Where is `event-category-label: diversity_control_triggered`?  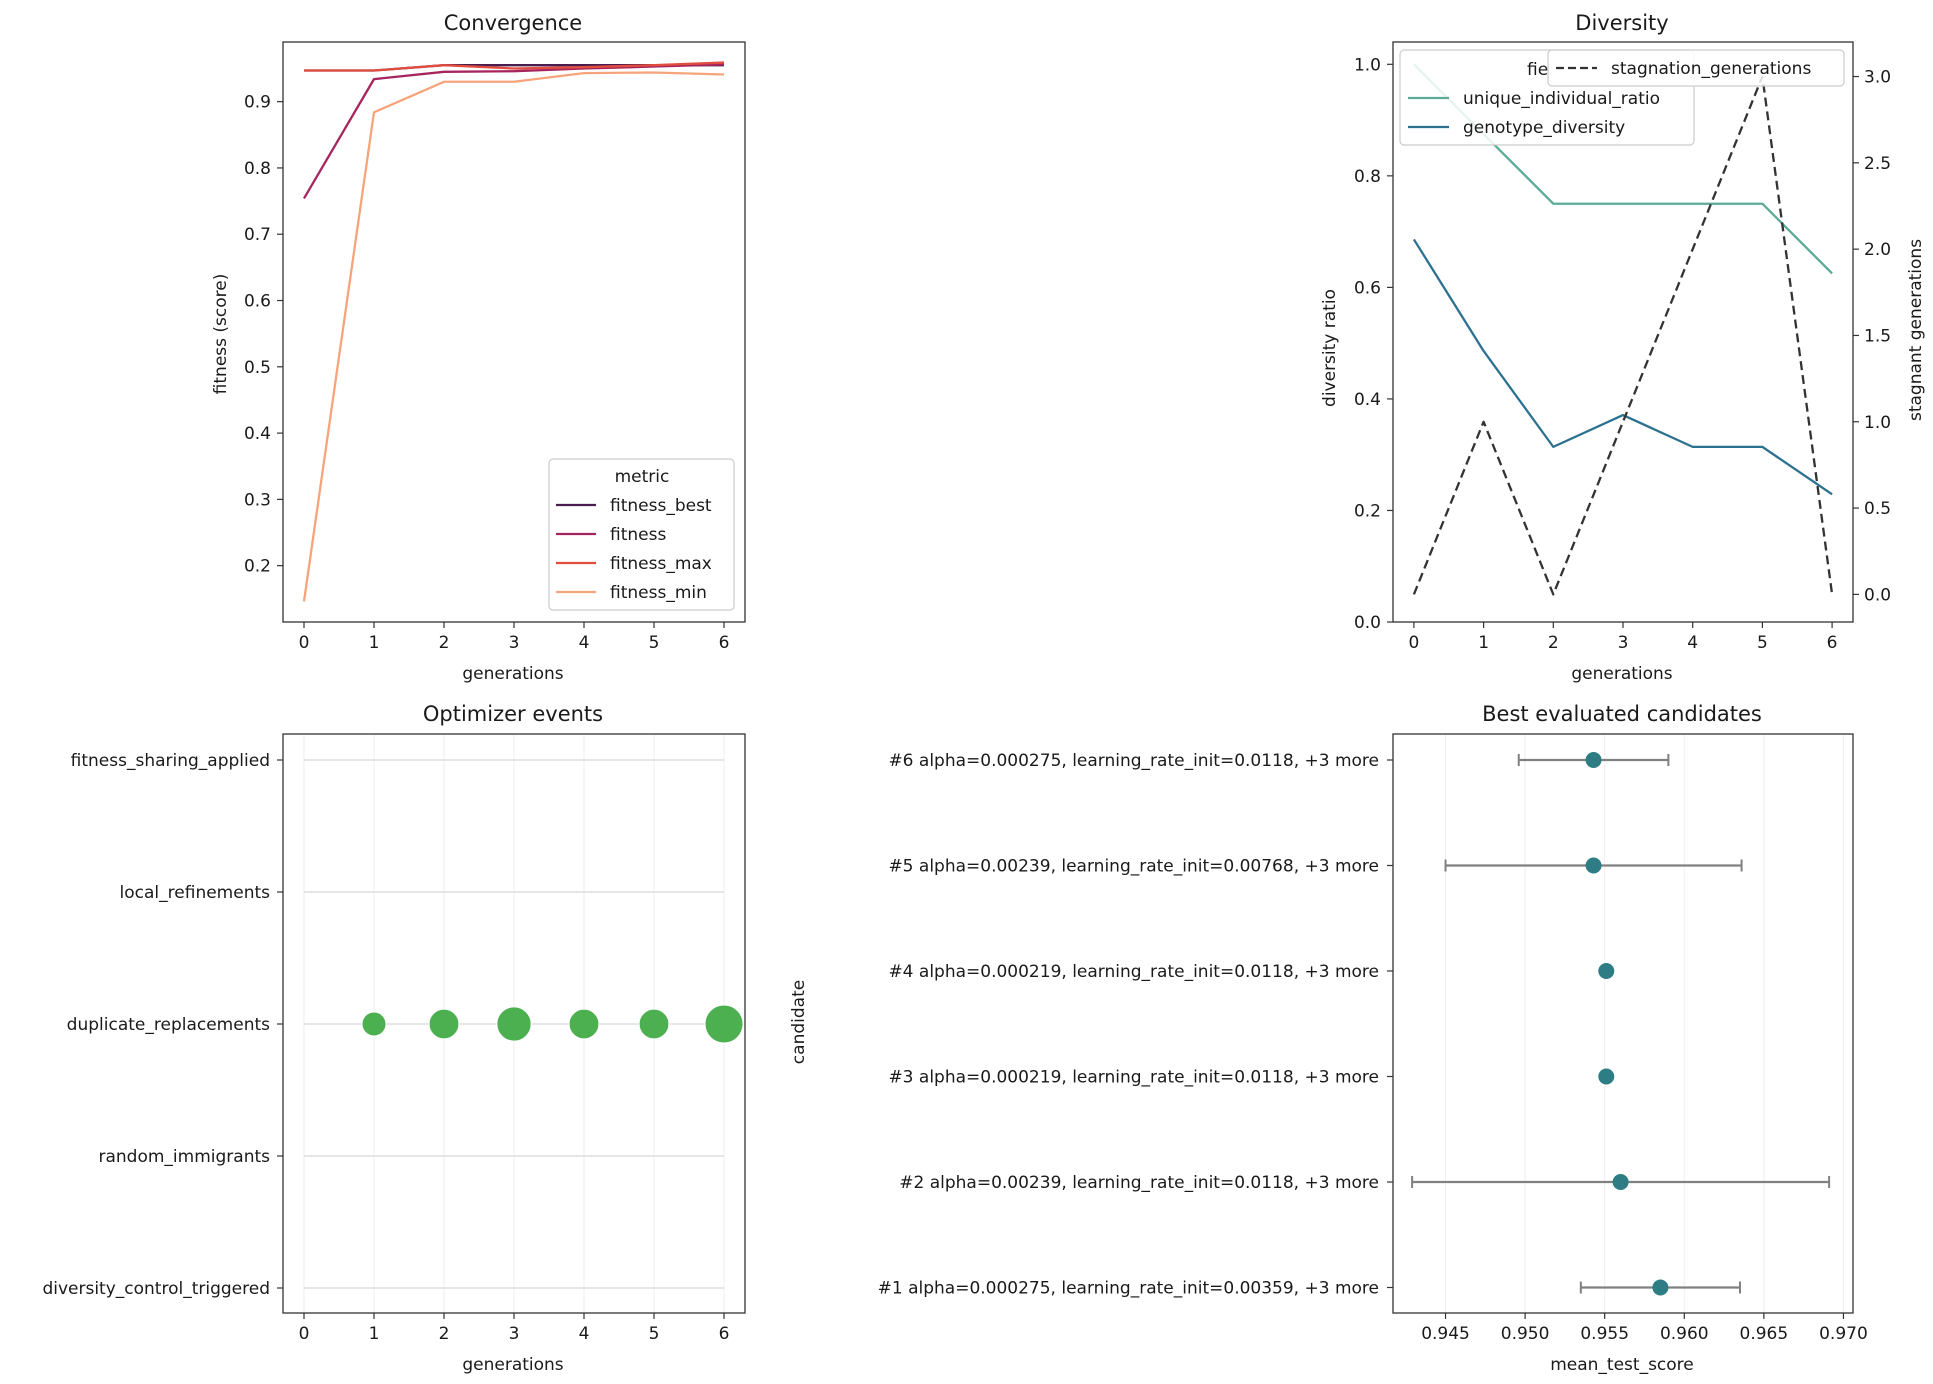 event-category-label: diversity_control_triggered is located at coordinates (156, 1289).